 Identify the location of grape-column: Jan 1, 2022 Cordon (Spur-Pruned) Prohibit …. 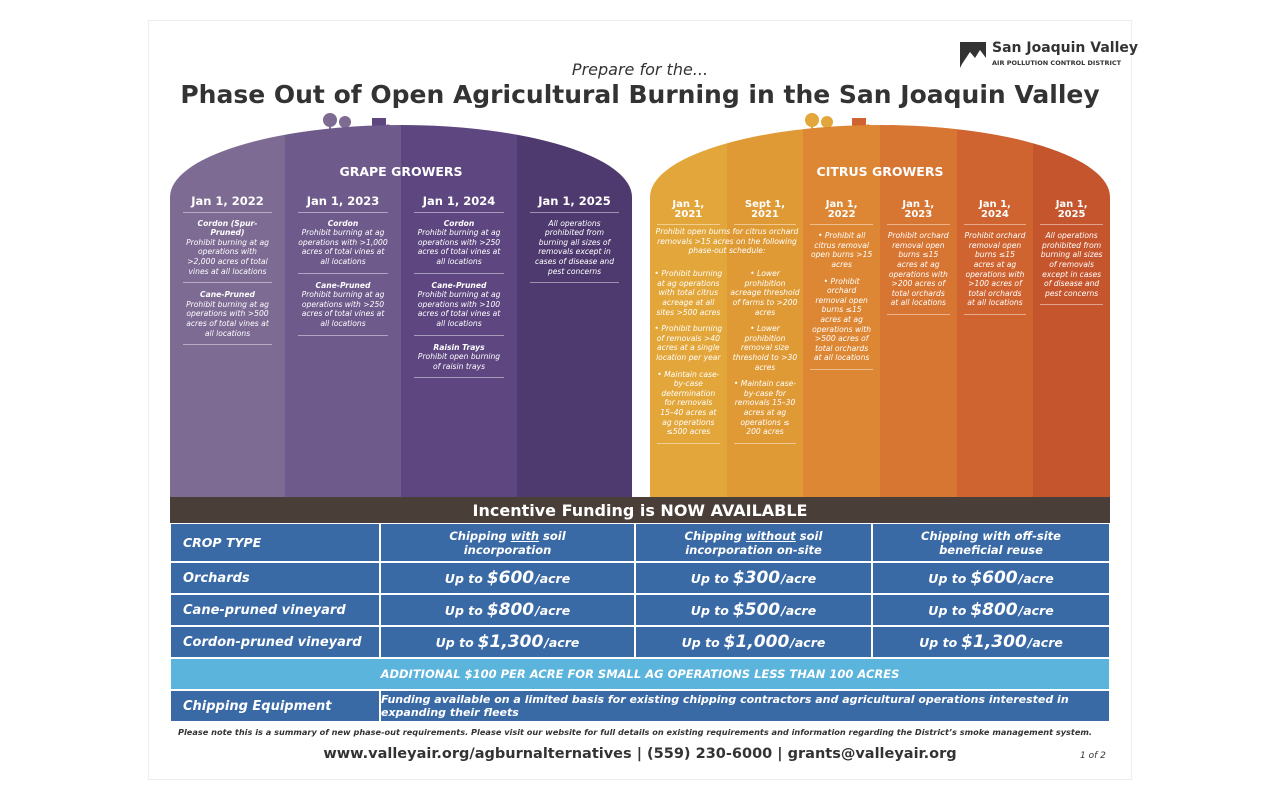
(227, 311).